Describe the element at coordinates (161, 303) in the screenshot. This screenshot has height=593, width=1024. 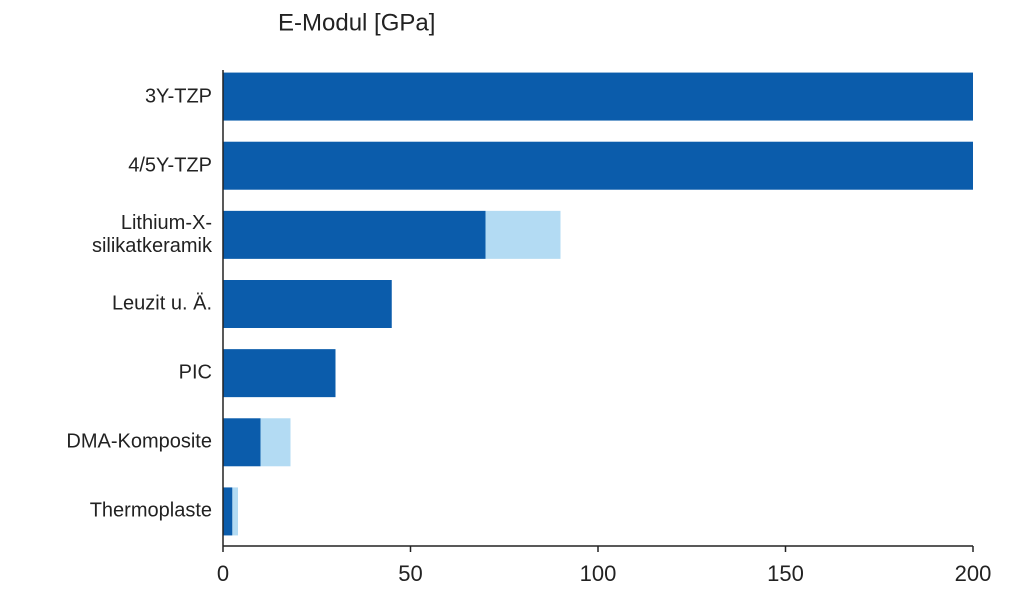
I see `y-tick-label: Leuzit u. Ä.` at that location.